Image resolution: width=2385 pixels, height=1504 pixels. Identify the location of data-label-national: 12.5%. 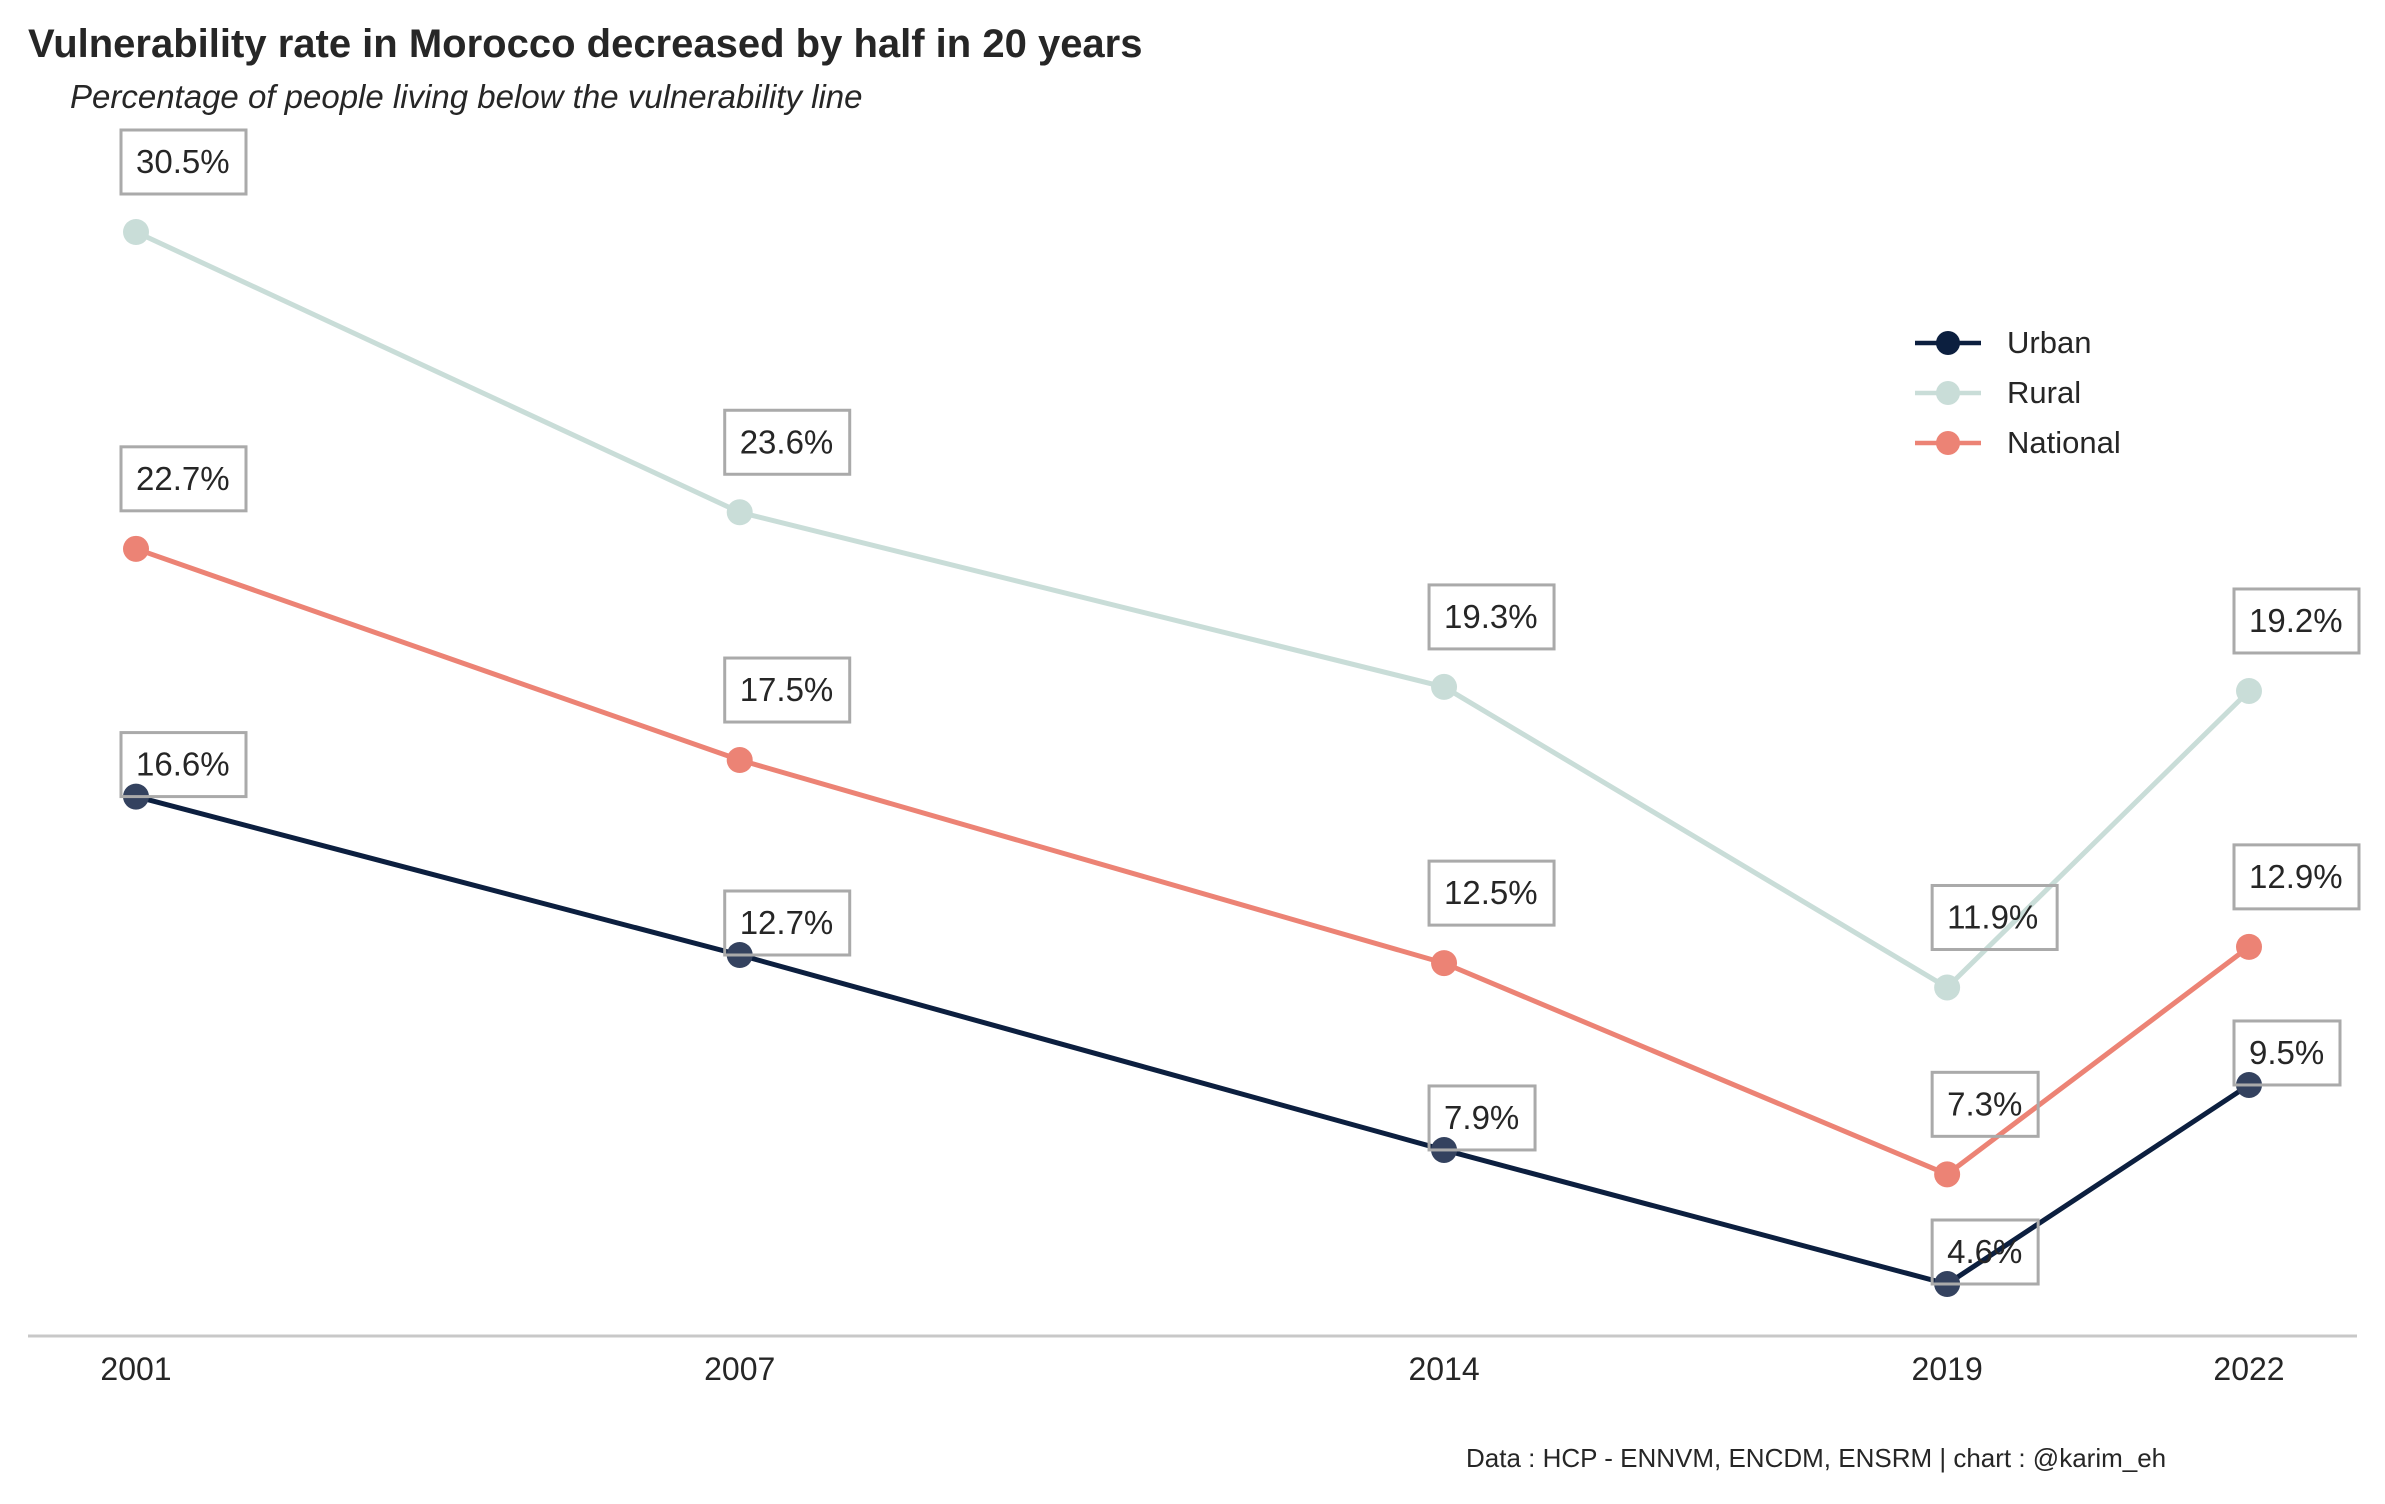
(1491, 893).